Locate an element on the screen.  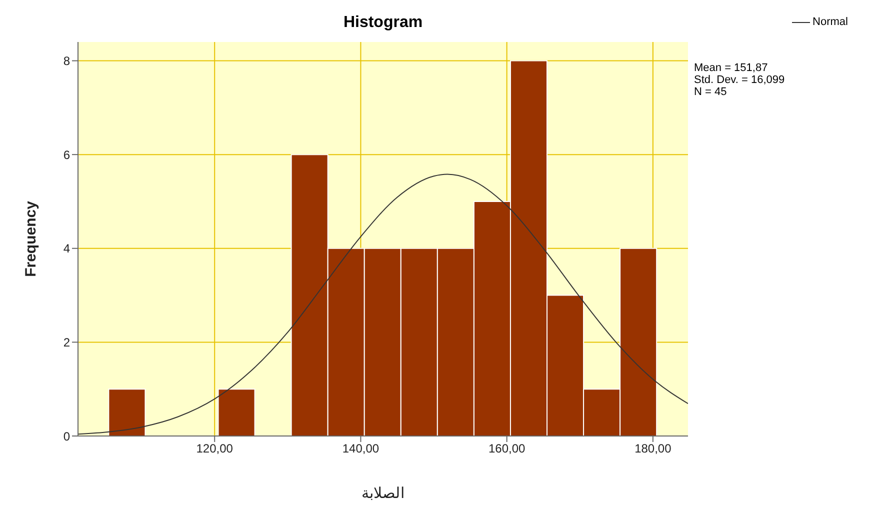
text: Mean = 151,87 is located at coordinates (731, 68).